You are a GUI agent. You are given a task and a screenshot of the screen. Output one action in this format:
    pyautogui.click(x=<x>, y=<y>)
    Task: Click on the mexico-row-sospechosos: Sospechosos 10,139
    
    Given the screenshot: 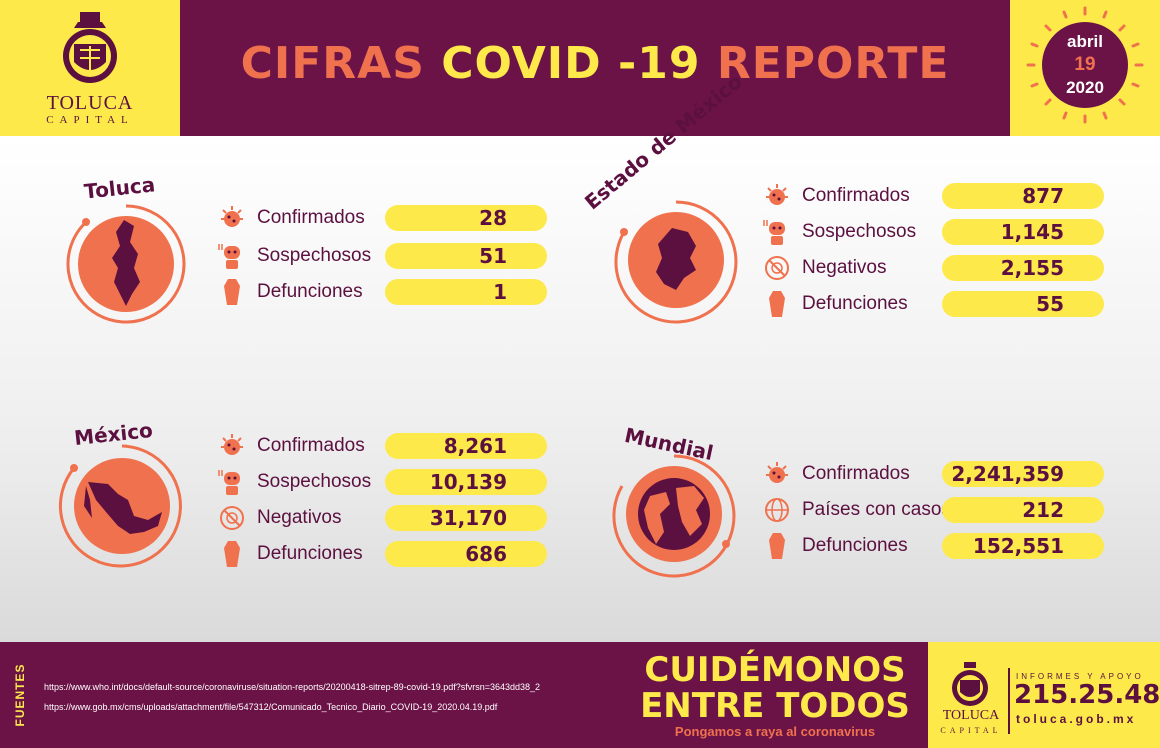 What is the action you would take?
    pyautogui.click(x=382, y=482)
    